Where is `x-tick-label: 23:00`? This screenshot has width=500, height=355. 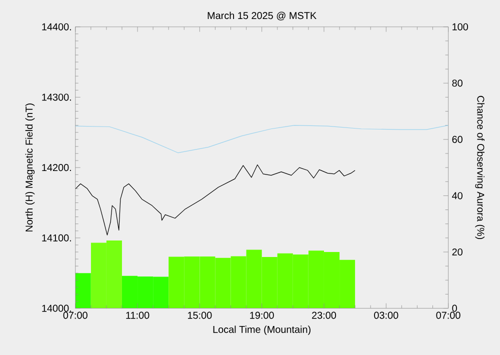
x-tick-label: 23:00 is located at coordinates (324, 315).